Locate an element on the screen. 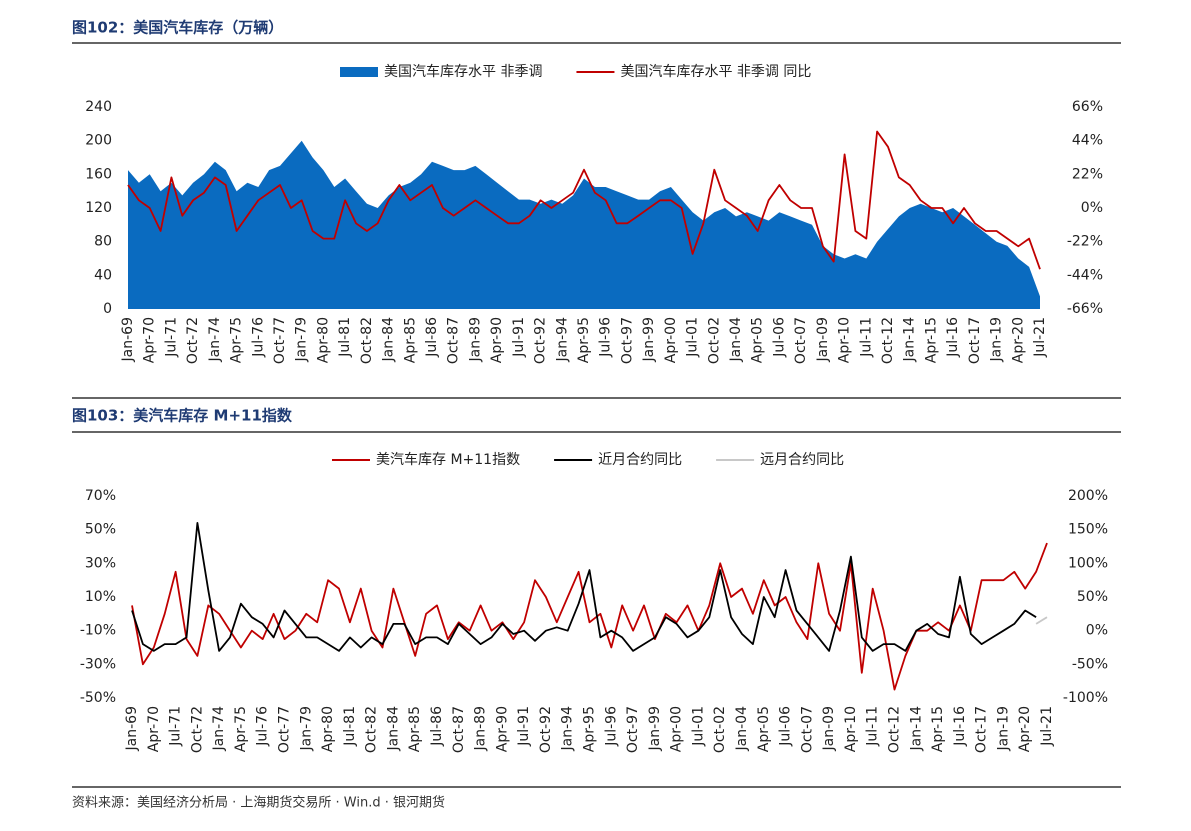 This screenshot has height=831, width=1191. x-tick-label: Jul-11 is located at coordinates (866, 337).